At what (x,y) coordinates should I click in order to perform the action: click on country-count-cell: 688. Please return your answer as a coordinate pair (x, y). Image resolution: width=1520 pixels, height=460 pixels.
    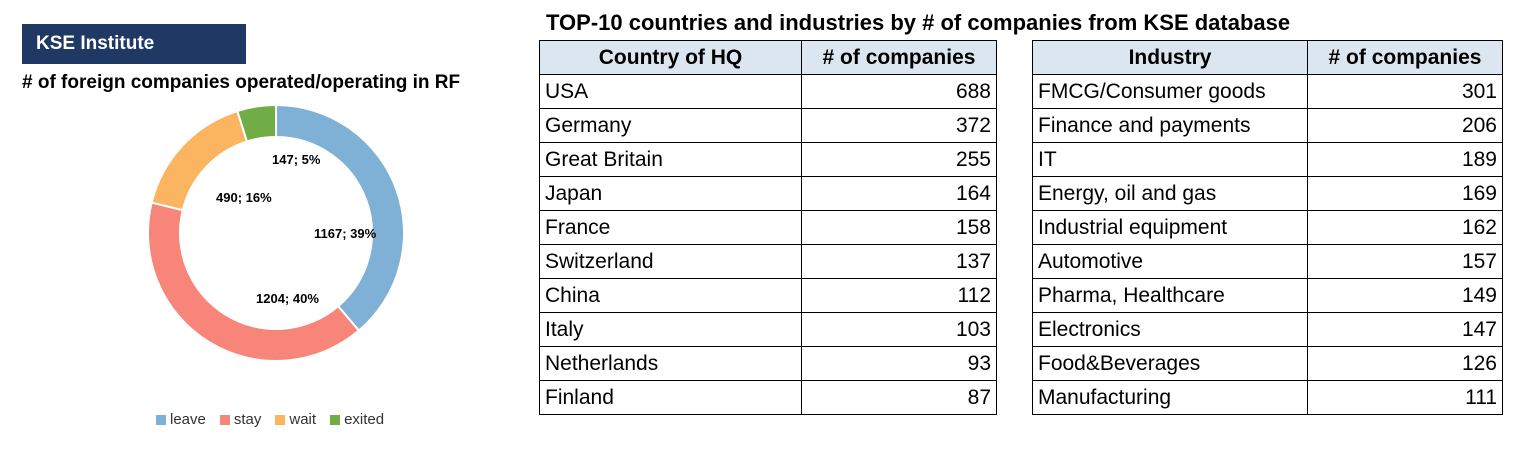
    Looking at the image, I should click on (899, 91).